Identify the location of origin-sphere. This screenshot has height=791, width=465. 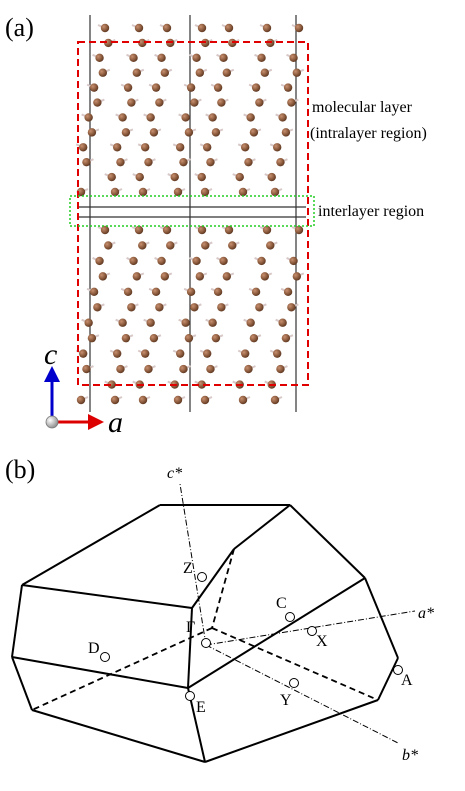
(52, 422).